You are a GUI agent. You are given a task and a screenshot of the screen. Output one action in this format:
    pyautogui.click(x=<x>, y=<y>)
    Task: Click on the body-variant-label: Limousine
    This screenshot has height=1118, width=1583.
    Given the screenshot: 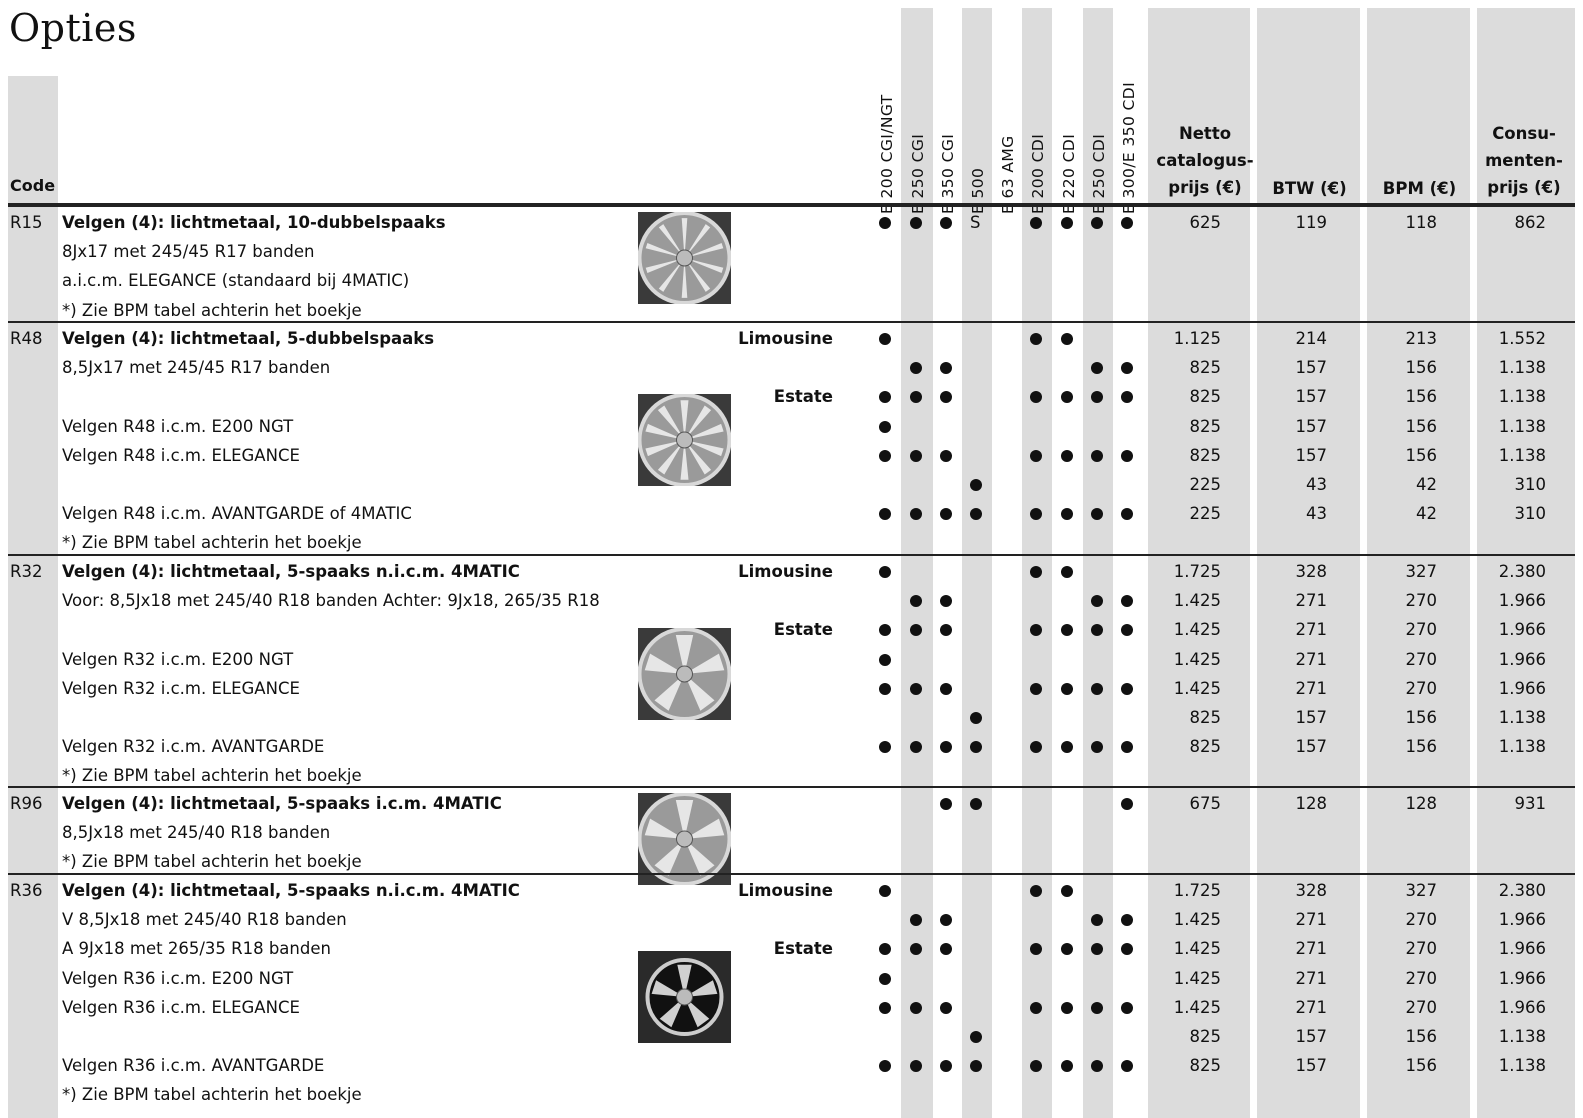 What is the action you would take?
    pyautogui.click(x=785, y=338)
    